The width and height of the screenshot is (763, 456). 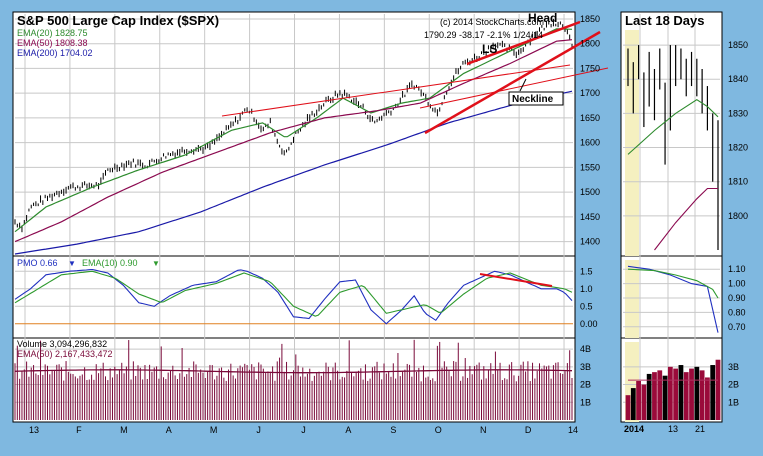 I want to click on side-ema-ema20, so click(x=673, y=127).